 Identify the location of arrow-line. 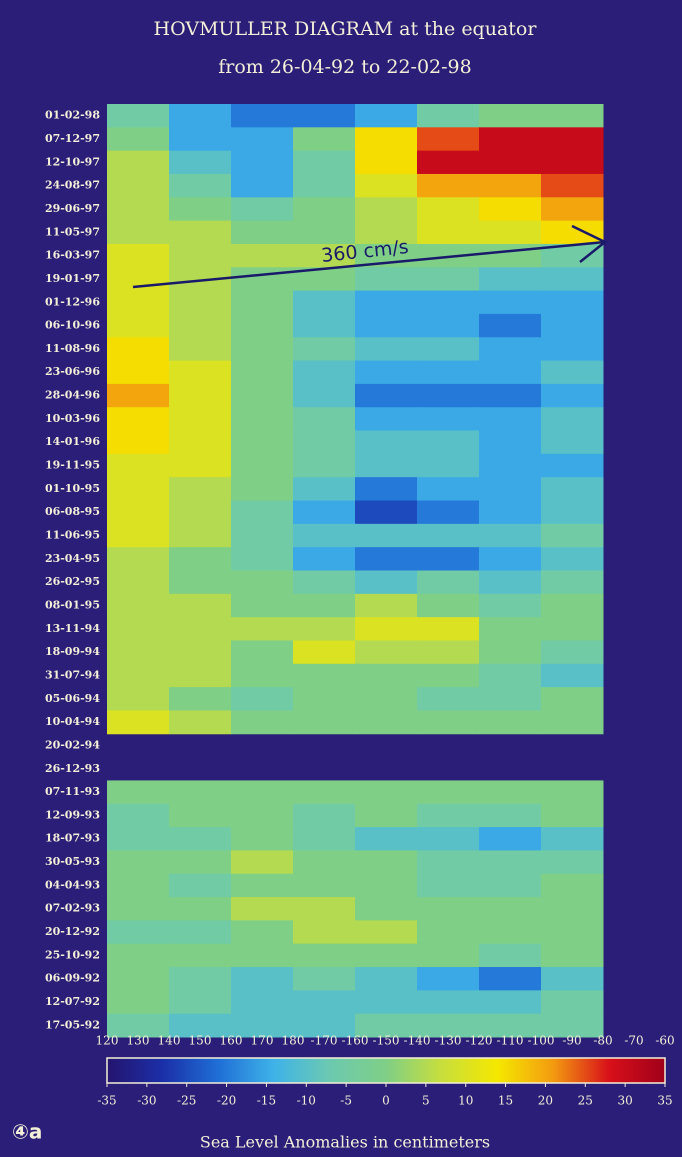
(369, 264).